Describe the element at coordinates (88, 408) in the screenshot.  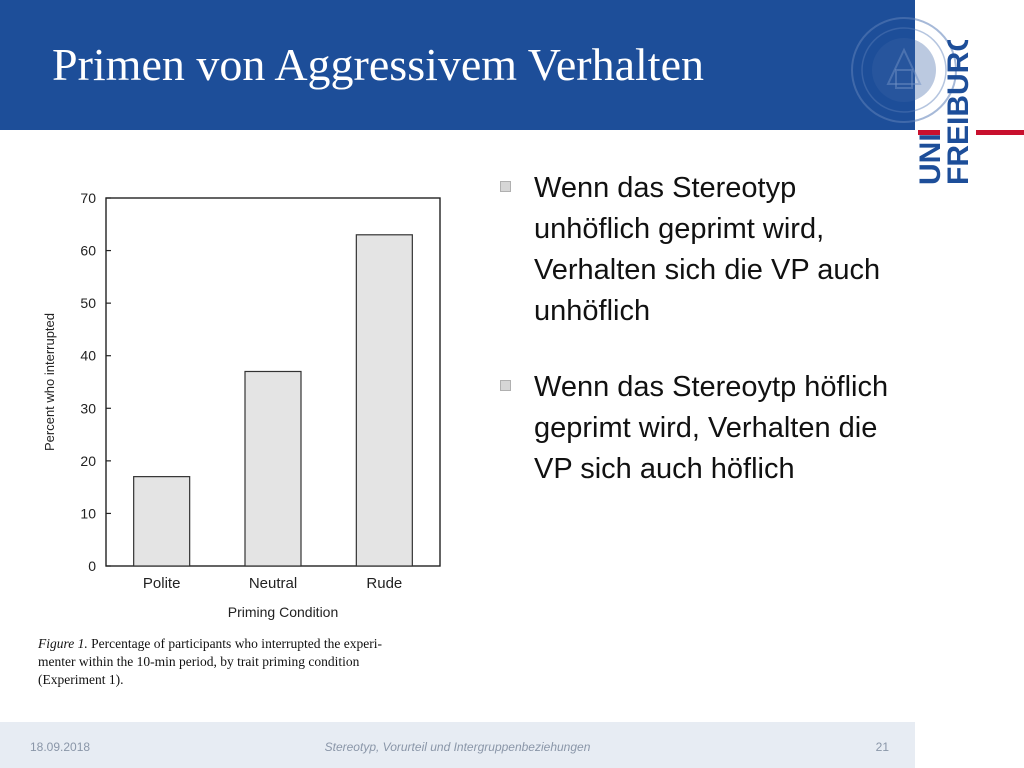
I see `y-tick-label: 30` at that location.